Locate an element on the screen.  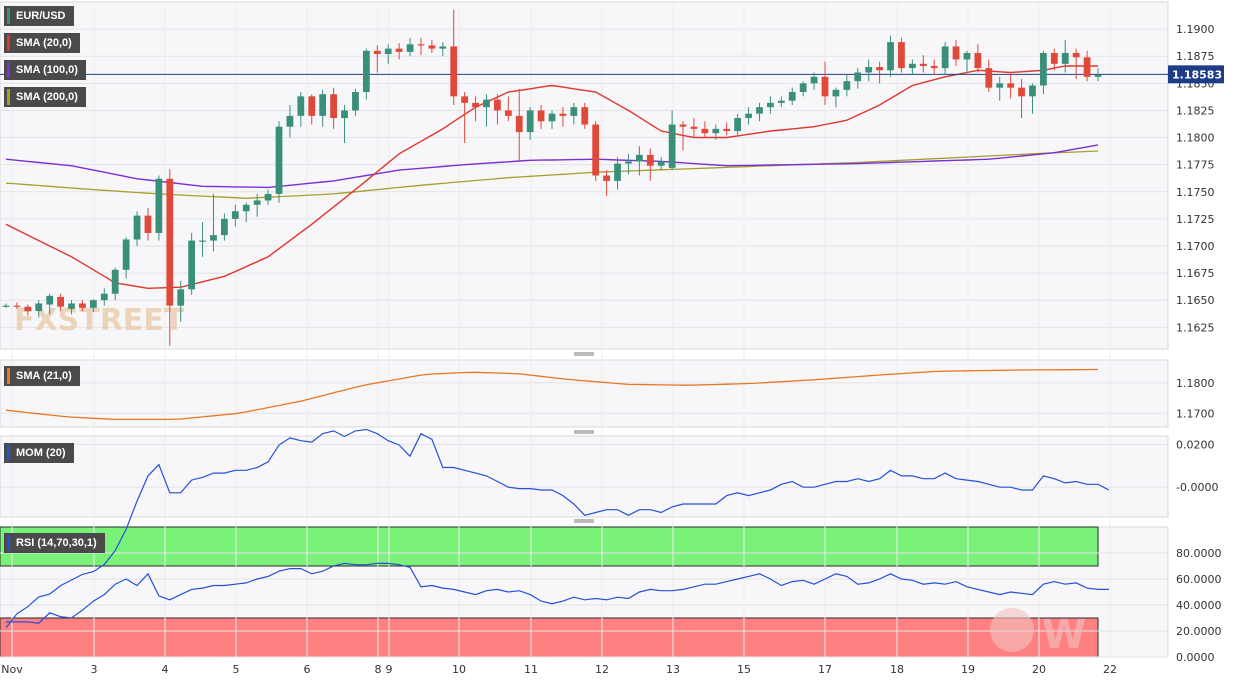
x-tick-label: 11 is located at coordinates (531, 669).